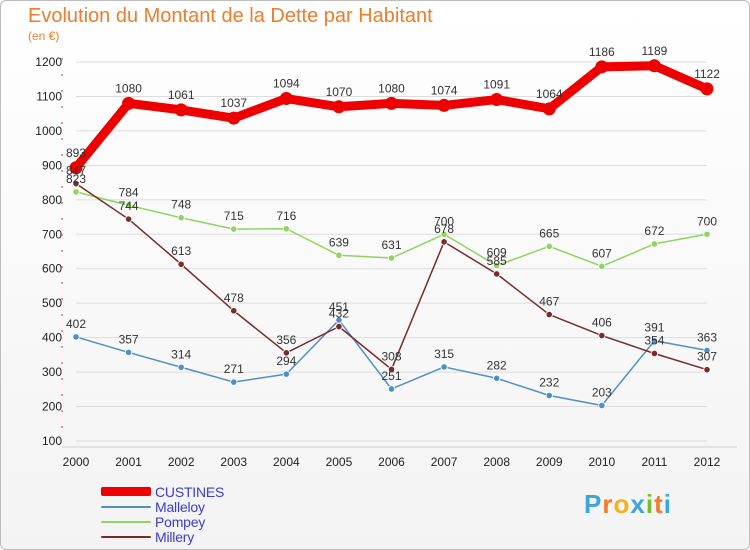 This screenshot has height=550, width=750. Describe the element at coordinates (339, 307) in the screenshot. I see `data-label-malleloy: 451` at that location.